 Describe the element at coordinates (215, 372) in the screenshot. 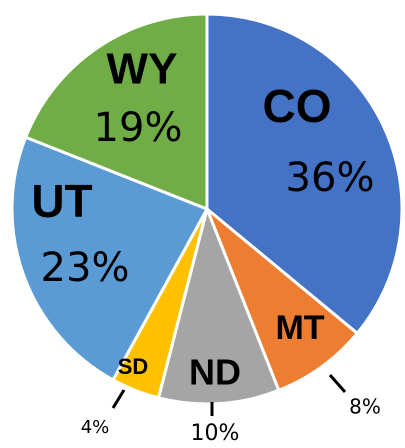

I see `slice-name: ND` at that location.